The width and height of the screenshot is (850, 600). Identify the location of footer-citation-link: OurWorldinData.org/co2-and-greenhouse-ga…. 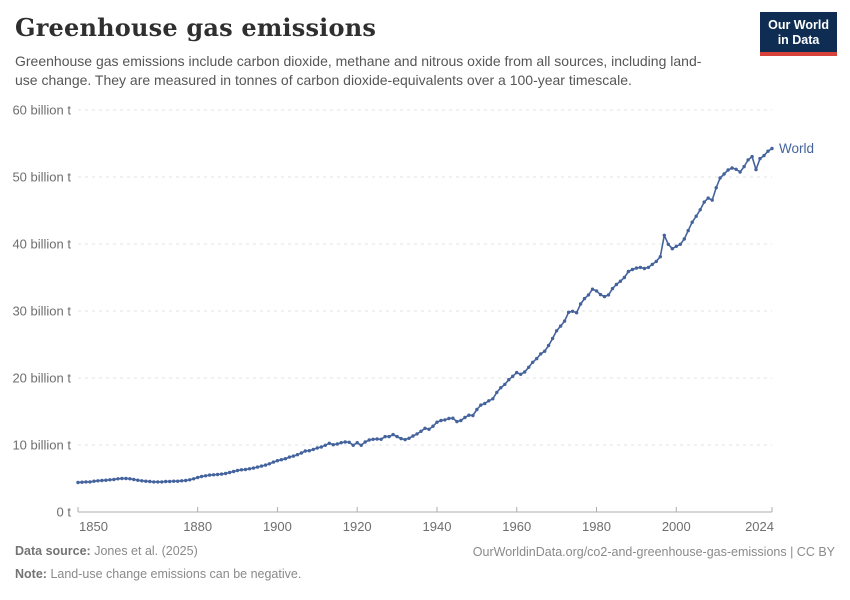
(653, 552).